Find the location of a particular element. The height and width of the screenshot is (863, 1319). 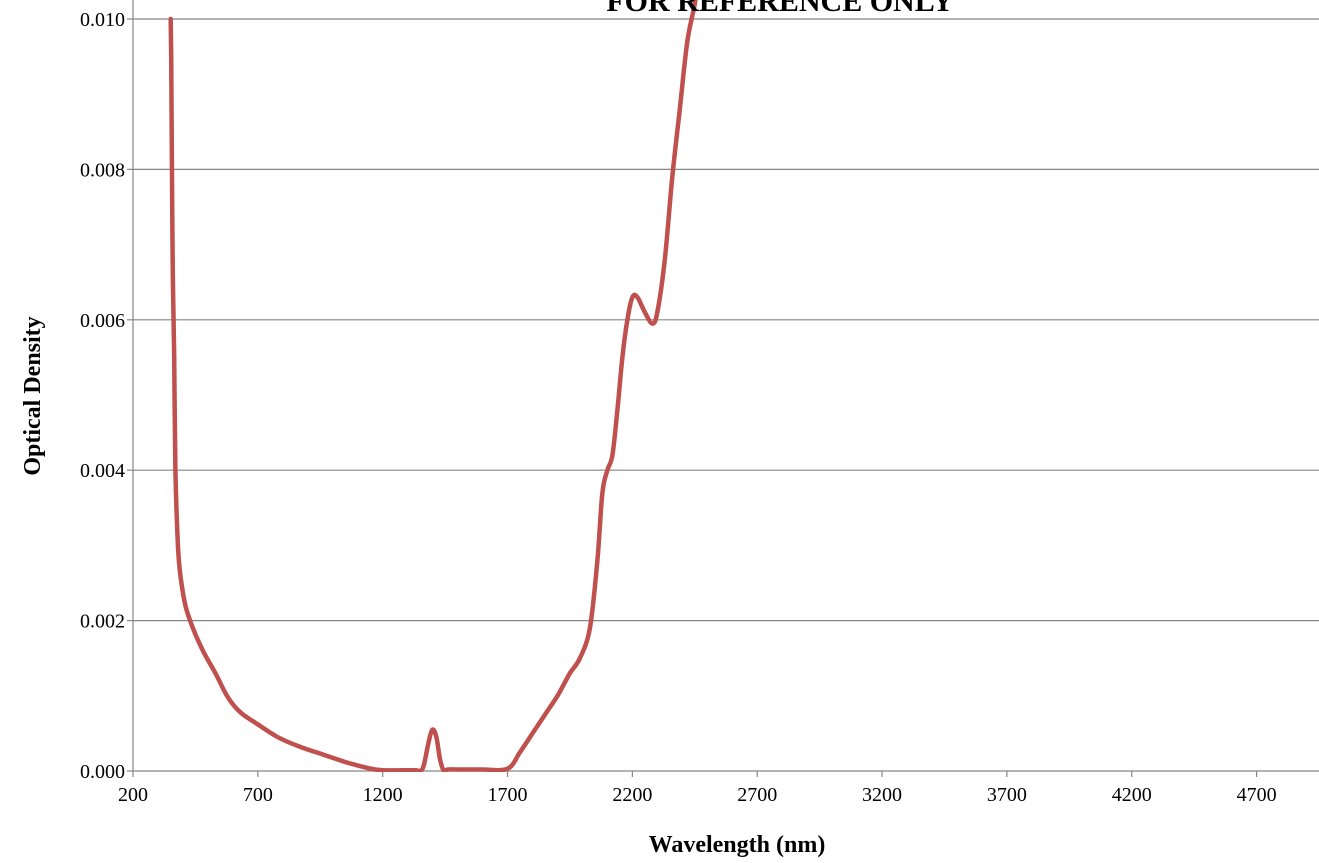

x-tick-label: 700 is located at coordinates (258, 795).